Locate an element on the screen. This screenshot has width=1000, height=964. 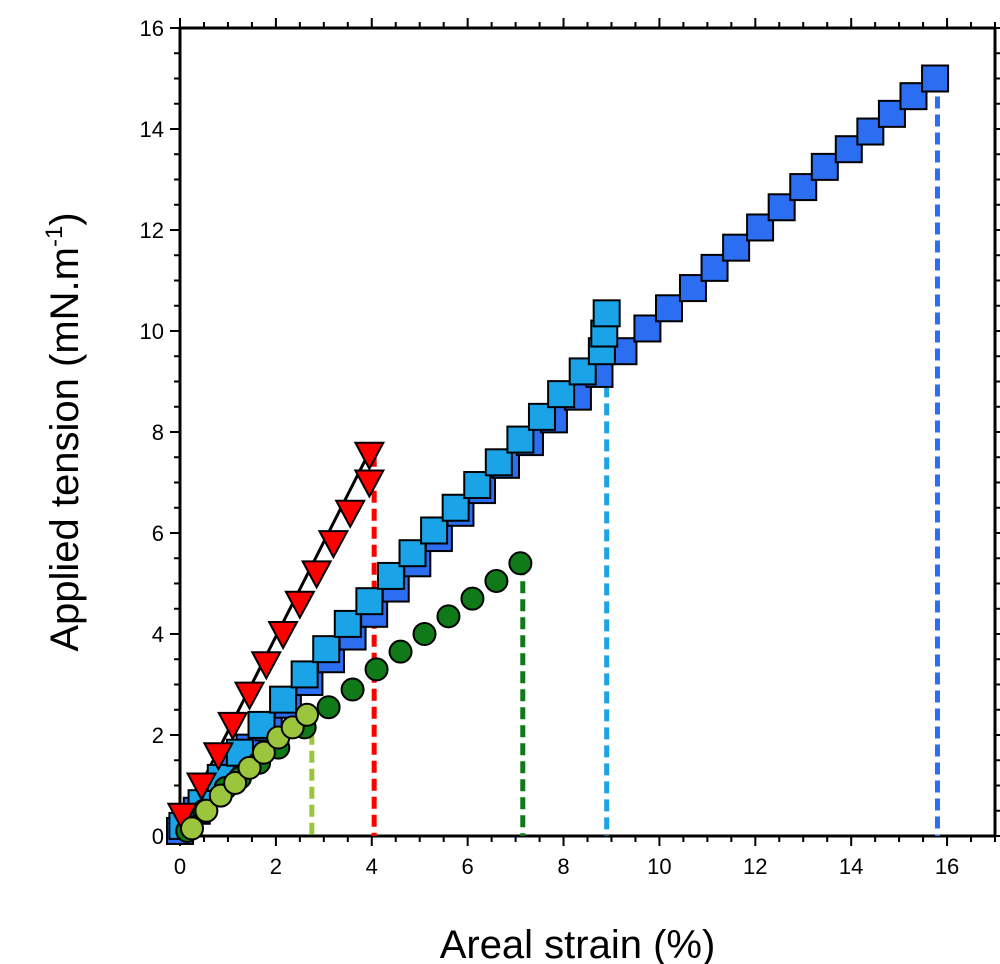
y-tick-label: 14 is located at coordinates (152, 129).